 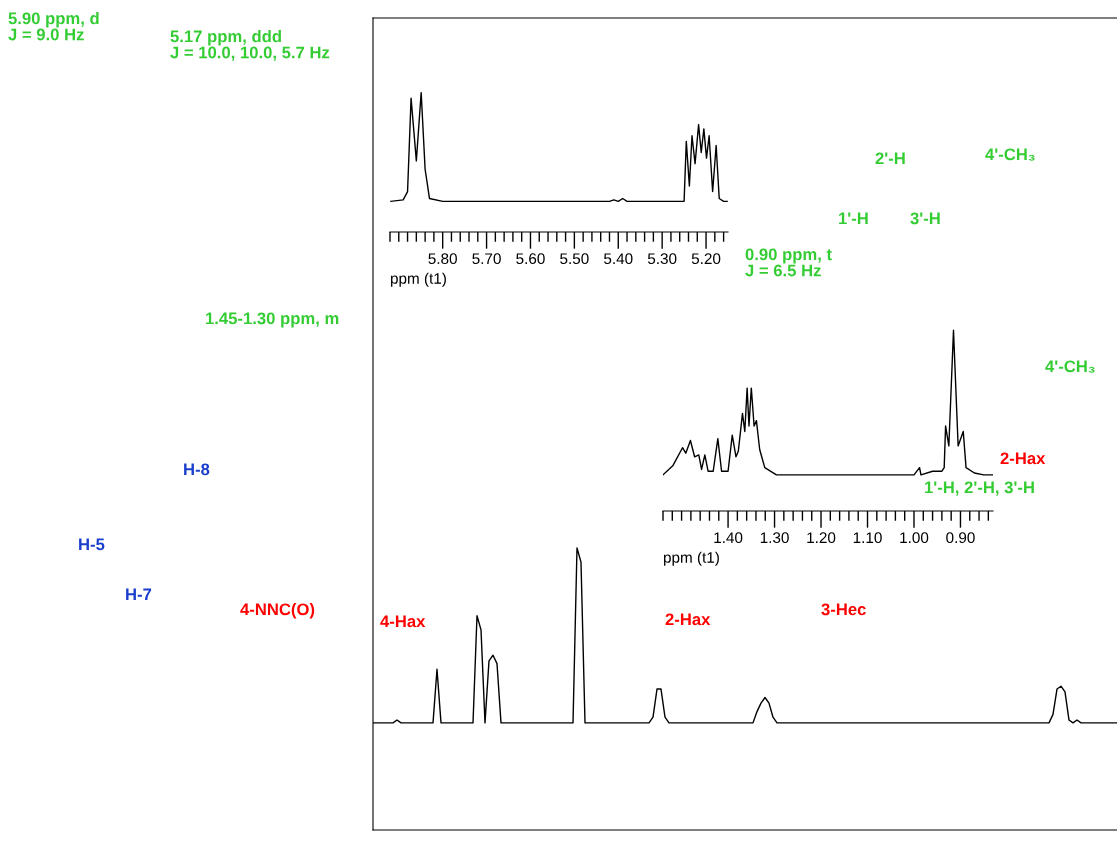 I want to click on annotation: 2-Hax, so click(x=688, y=619).